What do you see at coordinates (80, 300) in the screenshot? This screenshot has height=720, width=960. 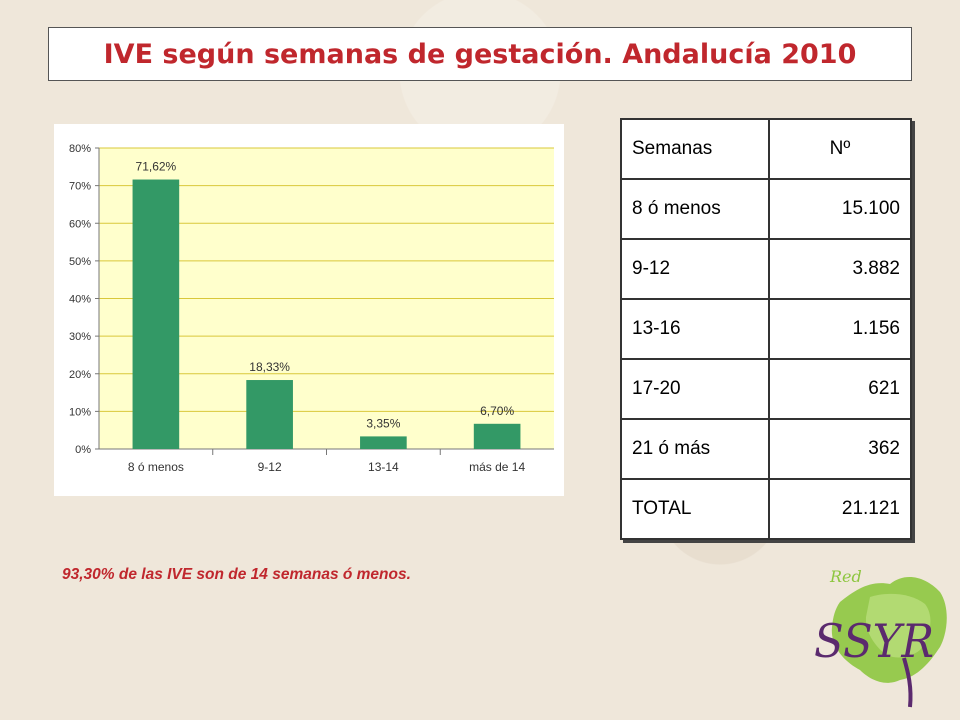 I see `y-tick-label: 40%` at bounding box center [80, 300].